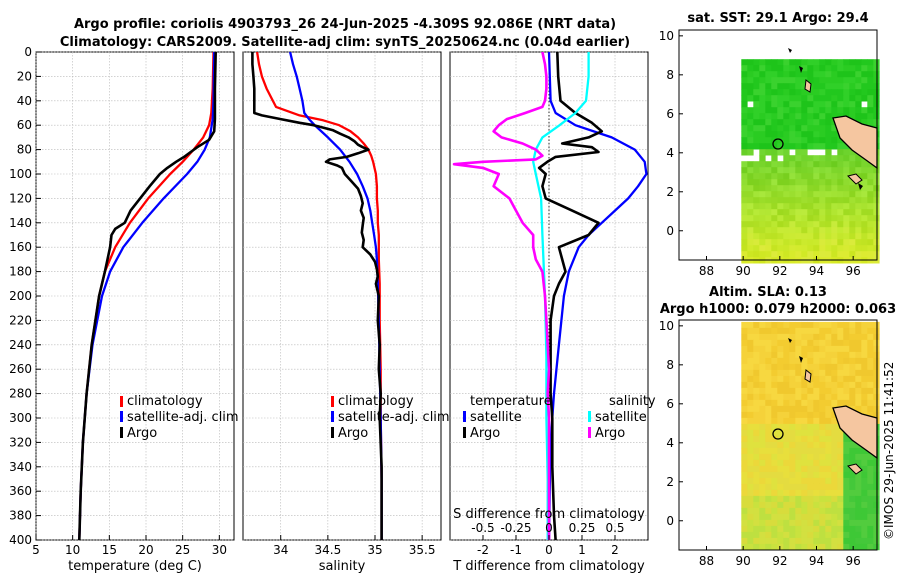 The height and width of the screenshot is (584, 900). Describe the element at coordinates (135, 566) in the screenshot. I see `temperature-xlabel: temperature (deg C)` at that location.